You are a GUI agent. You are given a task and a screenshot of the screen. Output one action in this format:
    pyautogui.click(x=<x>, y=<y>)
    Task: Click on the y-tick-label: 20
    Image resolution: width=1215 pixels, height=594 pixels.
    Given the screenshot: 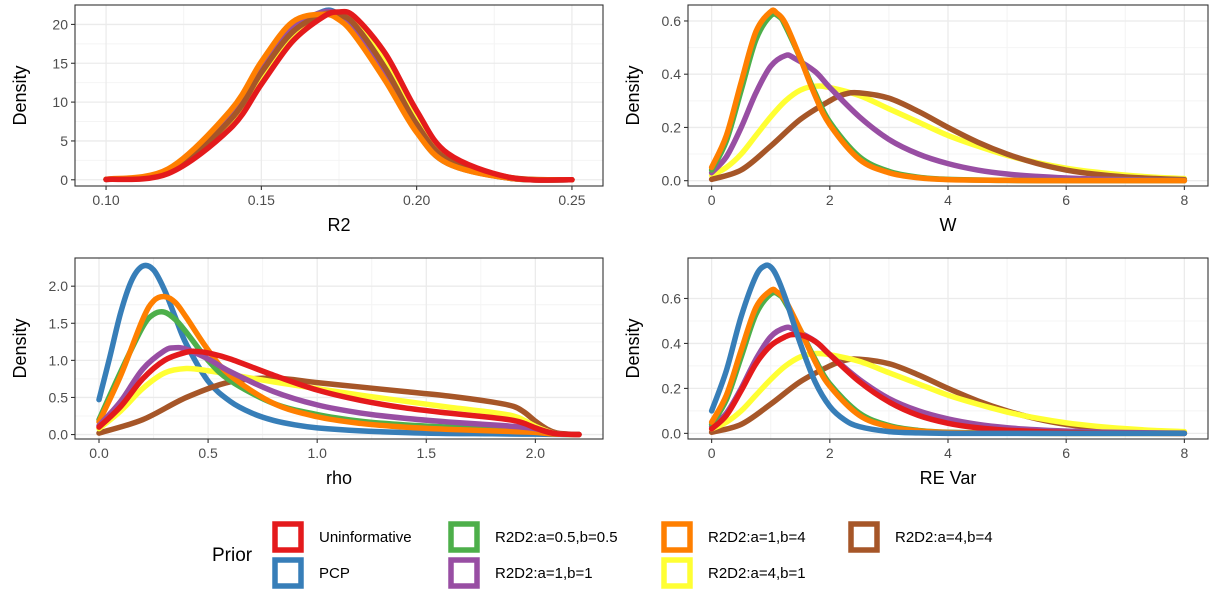 What is the action you would take?
    pyautogui.click(x=60, y=24)
    